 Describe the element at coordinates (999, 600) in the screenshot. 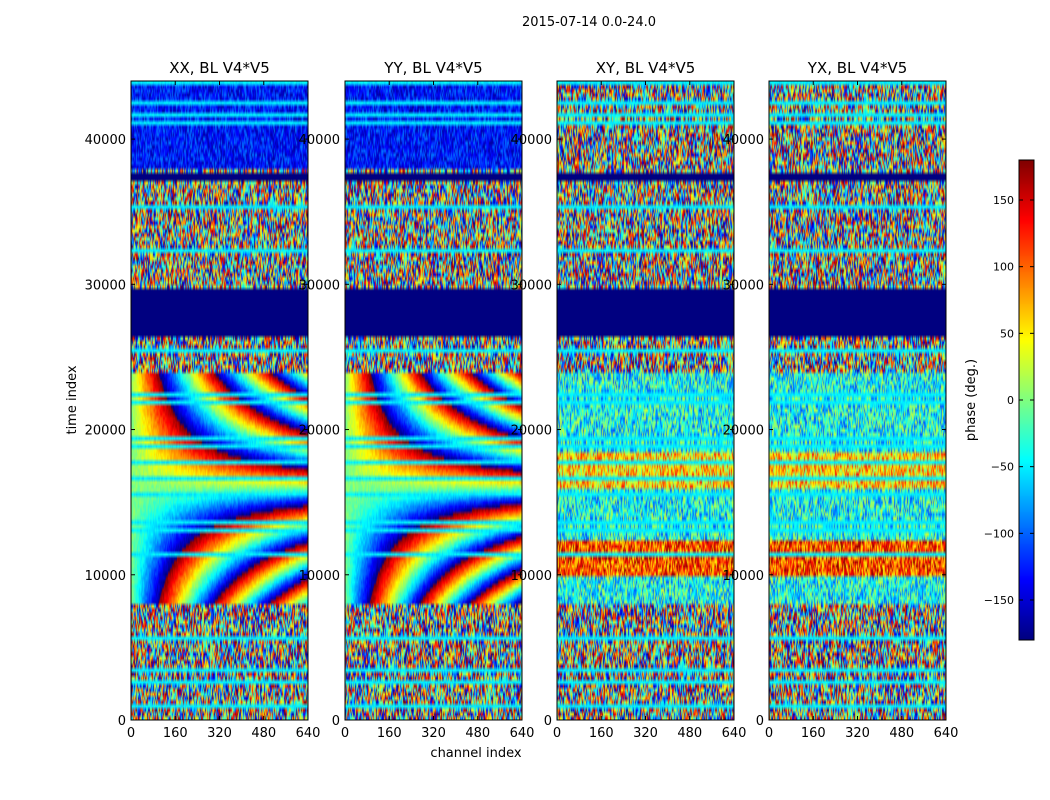

I see `colorbar-tick-label: −150` at that location.